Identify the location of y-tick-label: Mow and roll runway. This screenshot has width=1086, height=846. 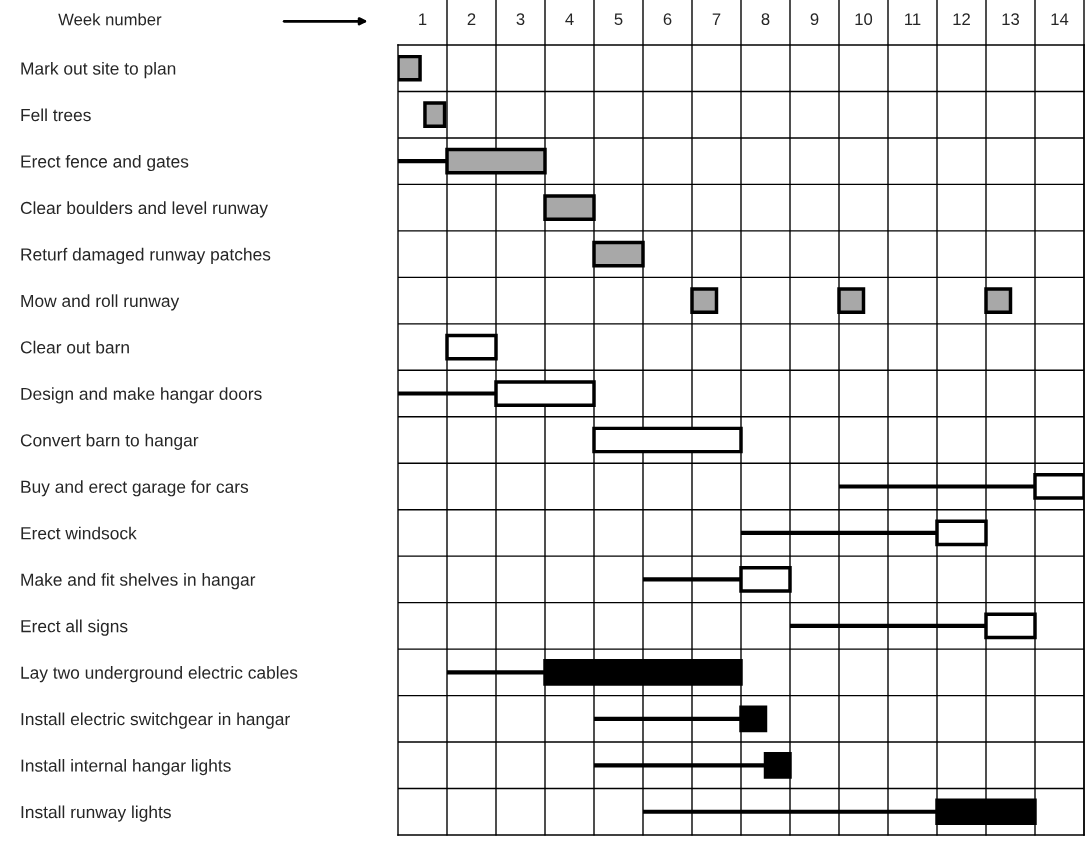
(100, 302).